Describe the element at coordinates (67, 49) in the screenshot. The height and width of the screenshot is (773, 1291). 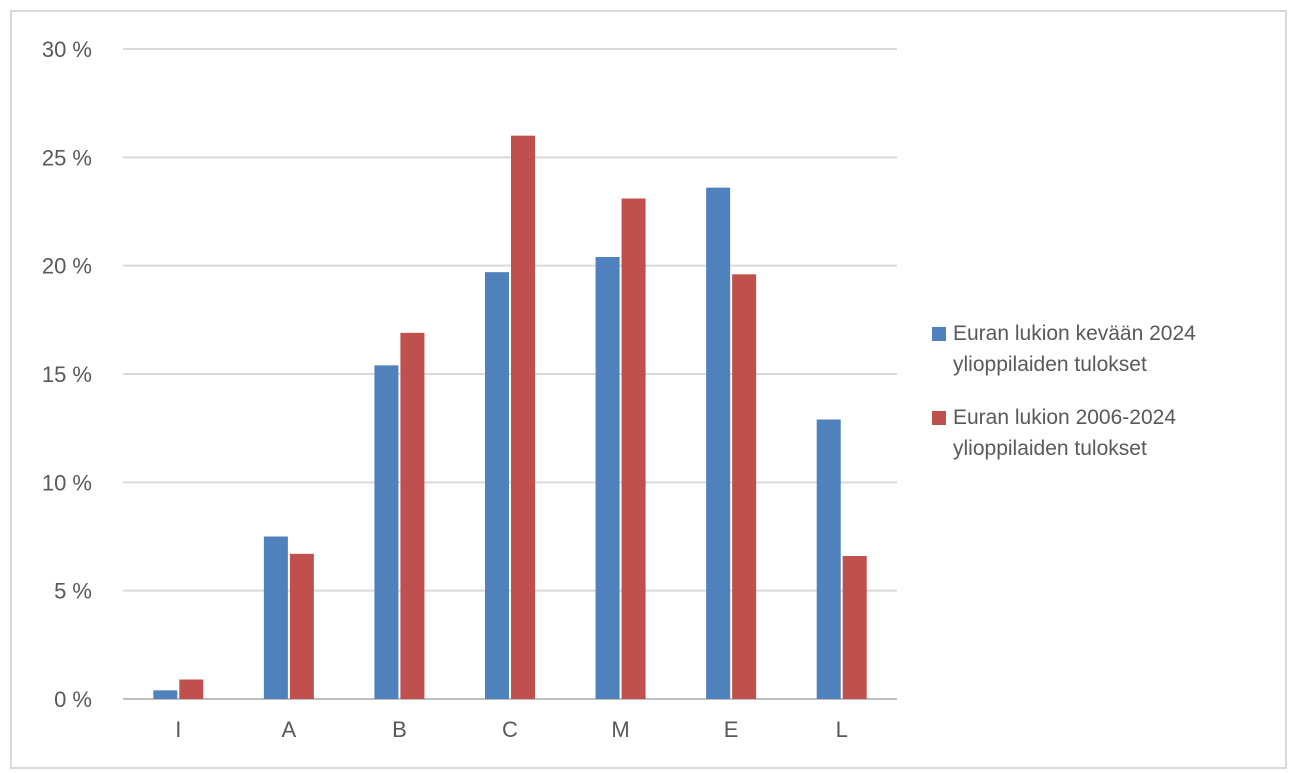
I see `y-tick-label: 30 %` at that location.